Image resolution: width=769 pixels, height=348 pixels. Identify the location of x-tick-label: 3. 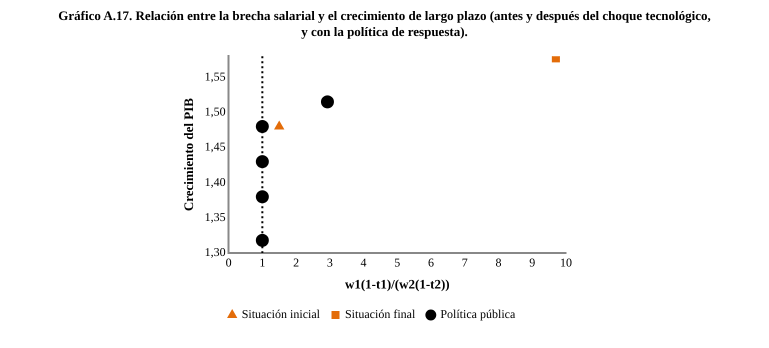
(329, 262).